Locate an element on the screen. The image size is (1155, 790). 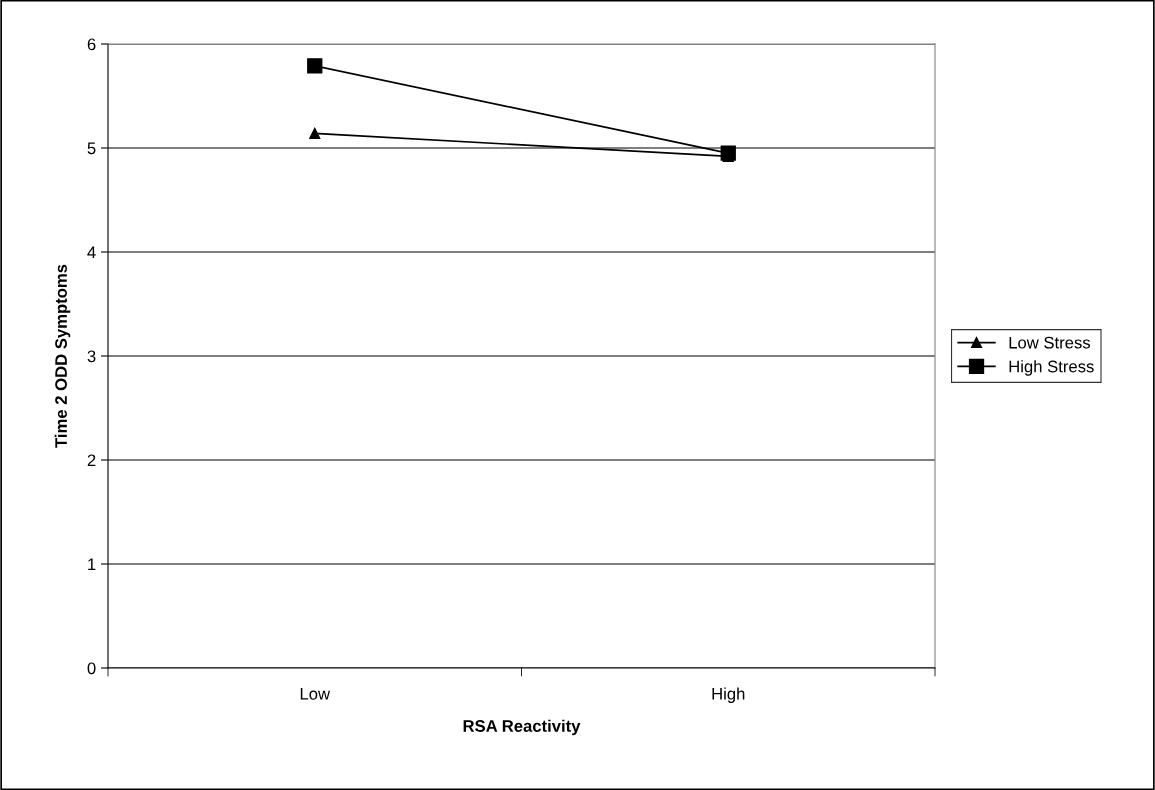
y-tick-label: 1 is located at coordinates (92, 564).